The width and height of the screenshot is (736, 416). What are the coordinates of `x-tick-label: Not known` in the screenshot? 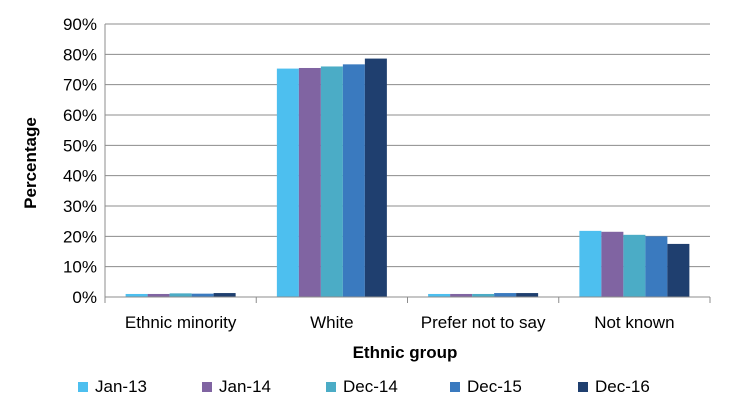 It's located at (634, 322).